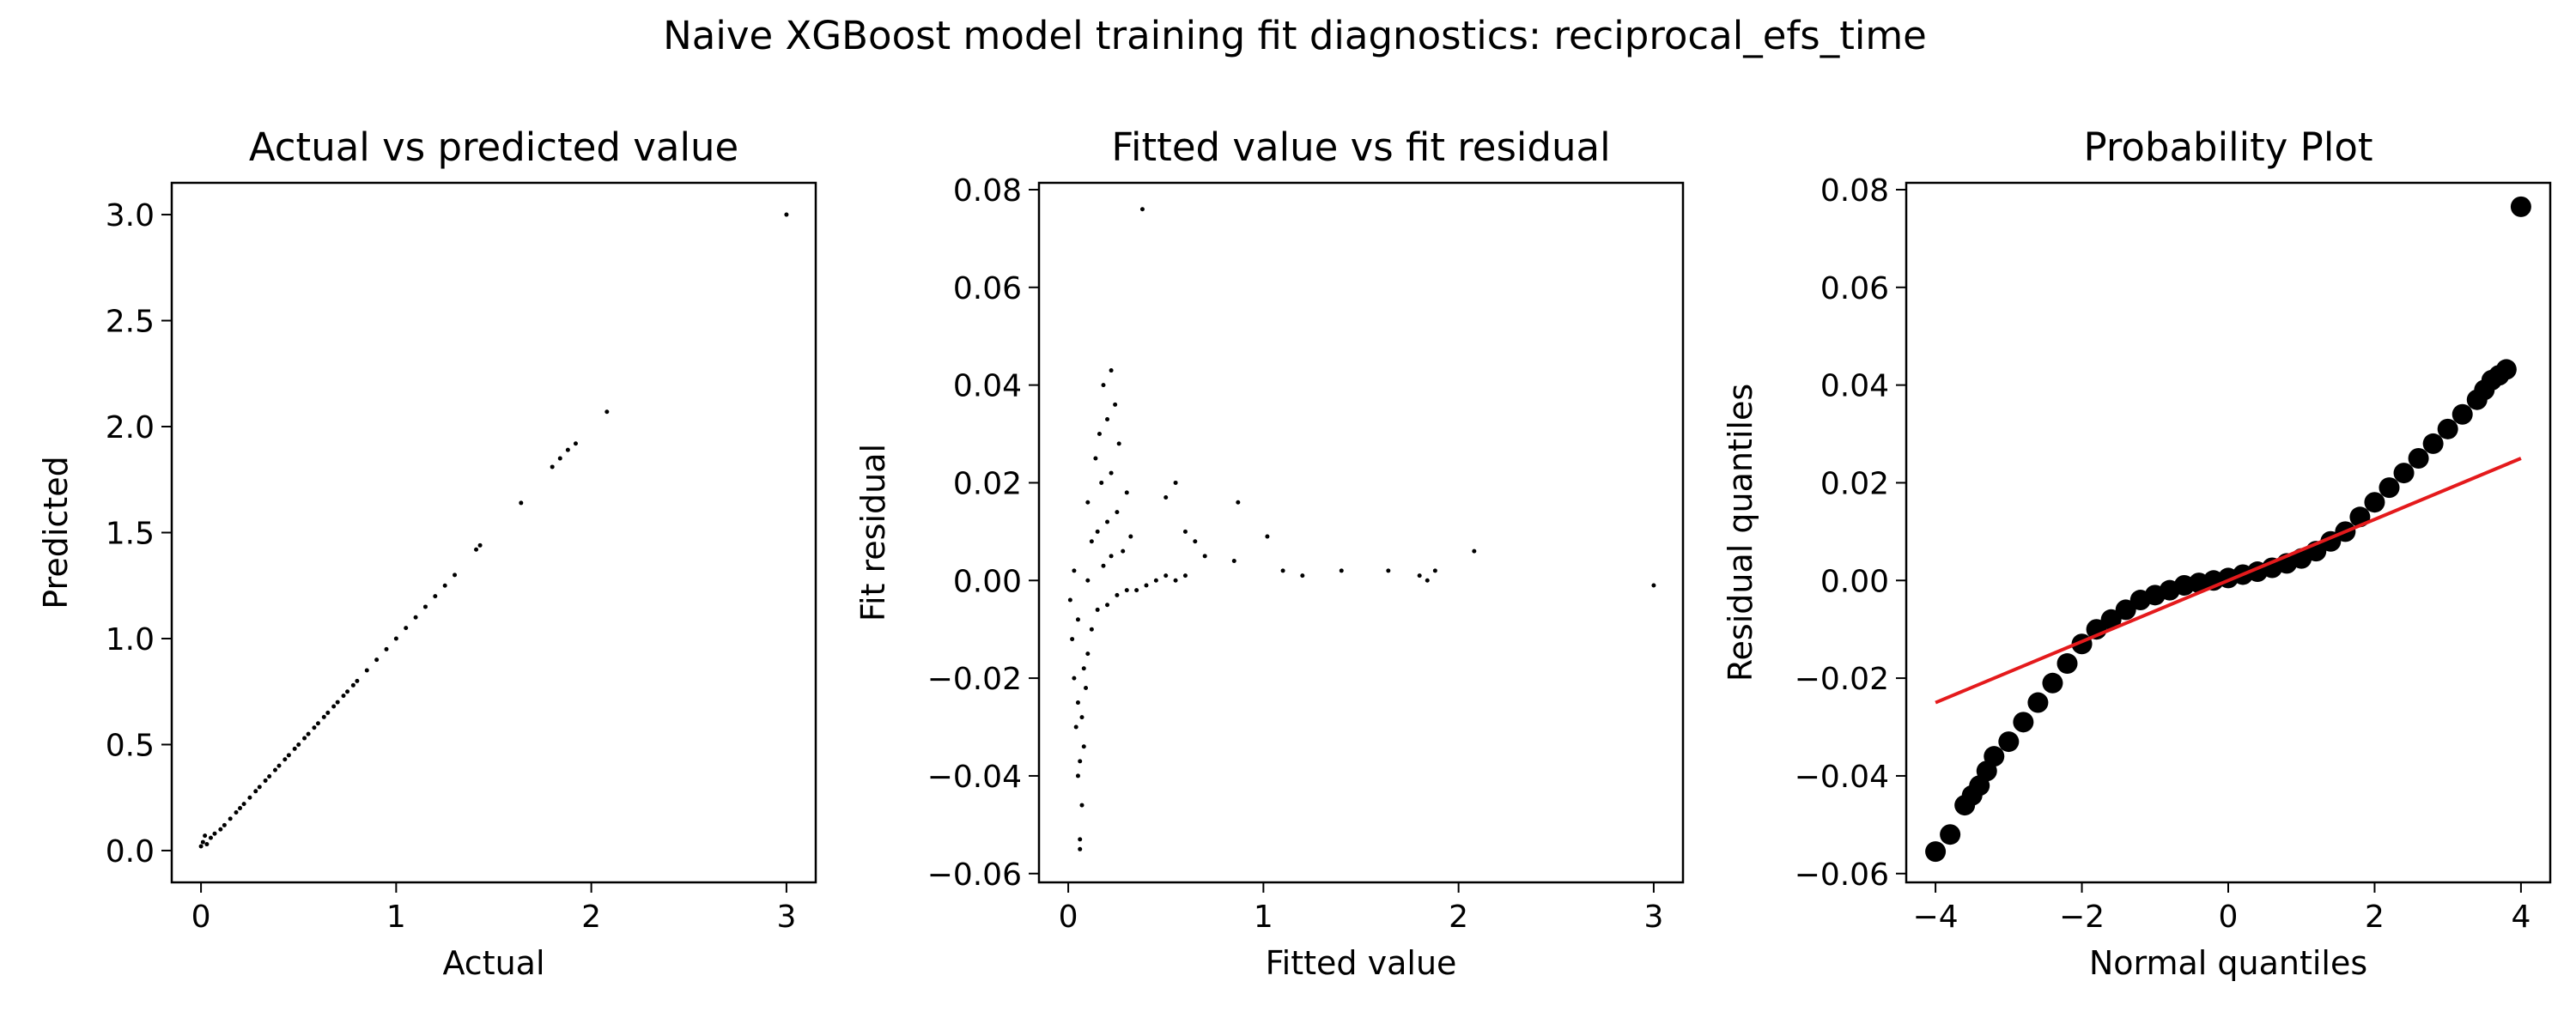 The width and height of the screenshot is (2576, 1030). Describe the element at coordinates (130, 745) in the screenshot. I see `y-tick-label: 0.5` at that location.